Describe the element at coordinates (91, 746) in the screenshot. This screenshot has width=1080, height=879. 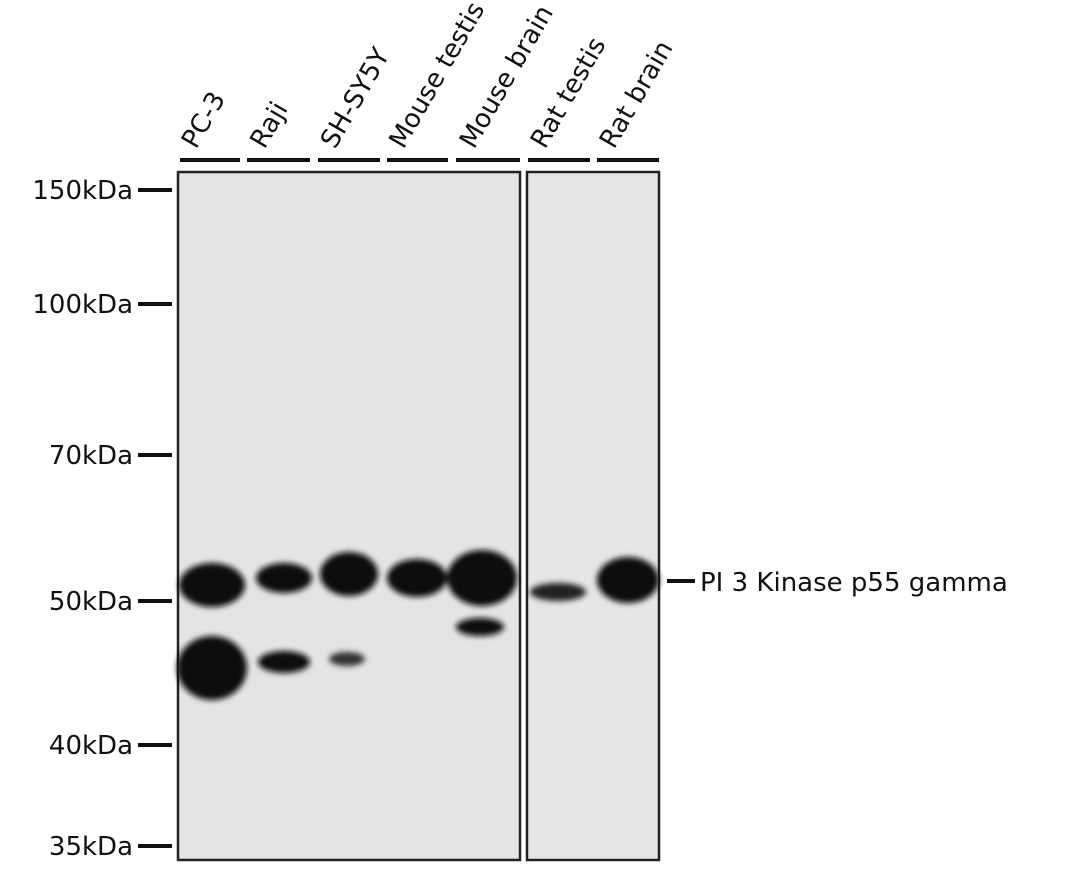
I see `marker-label: 40kDa` at that location.